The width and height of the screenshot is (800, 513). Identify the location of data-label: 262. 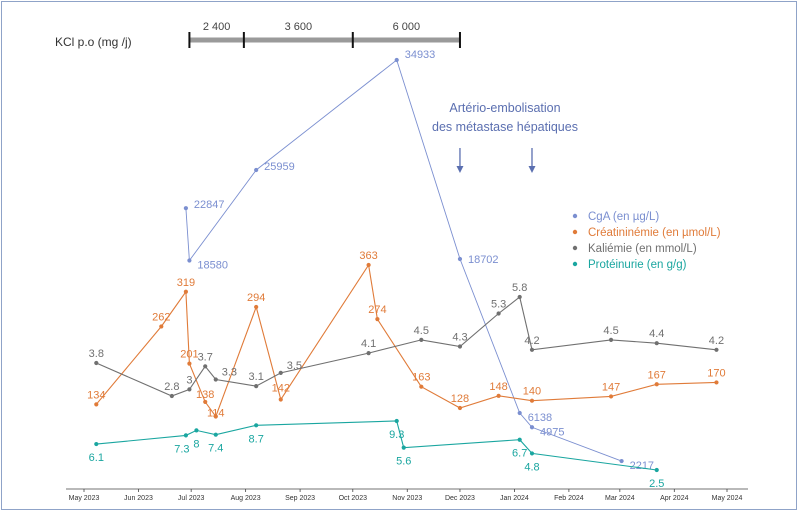
(161, 317).